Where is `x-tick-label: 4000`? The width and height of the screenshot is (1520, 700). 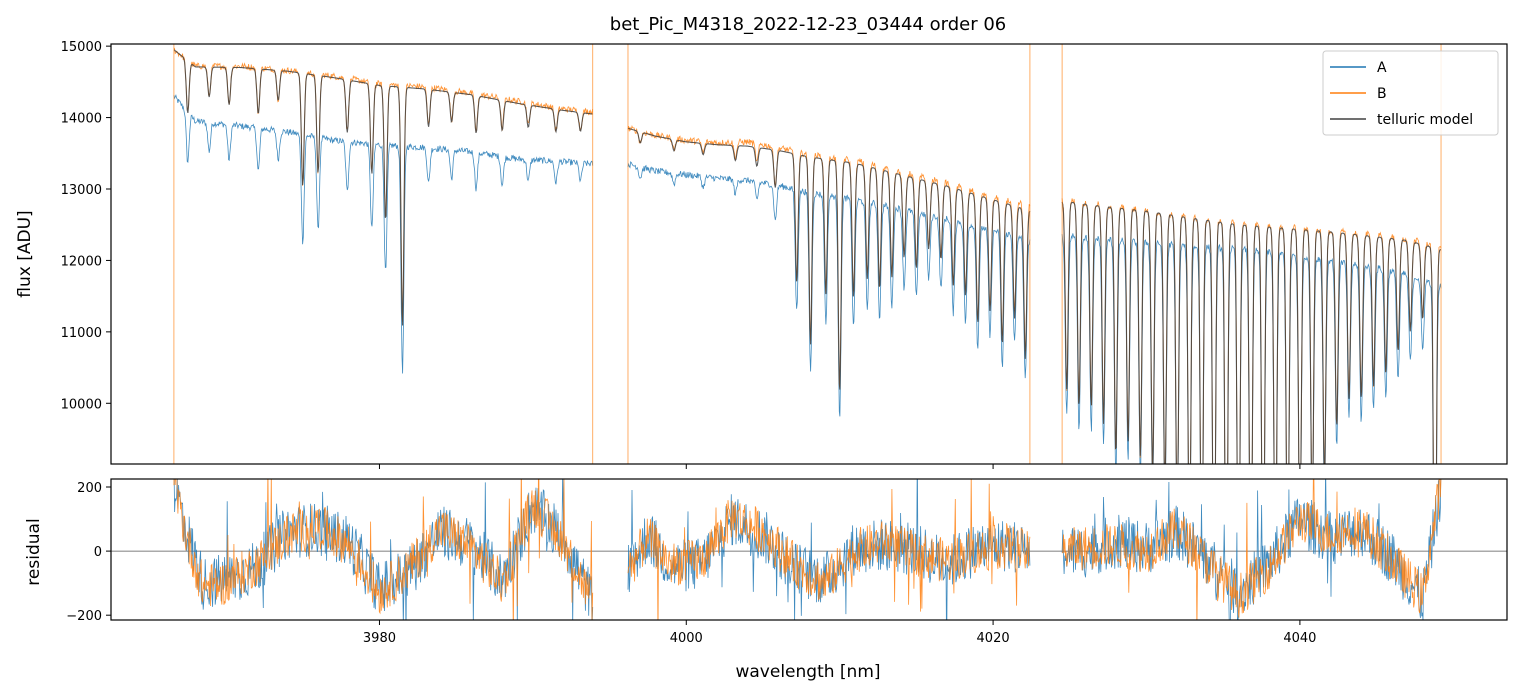 x-tick-label: 4000 is located at coordinates (686, 638).